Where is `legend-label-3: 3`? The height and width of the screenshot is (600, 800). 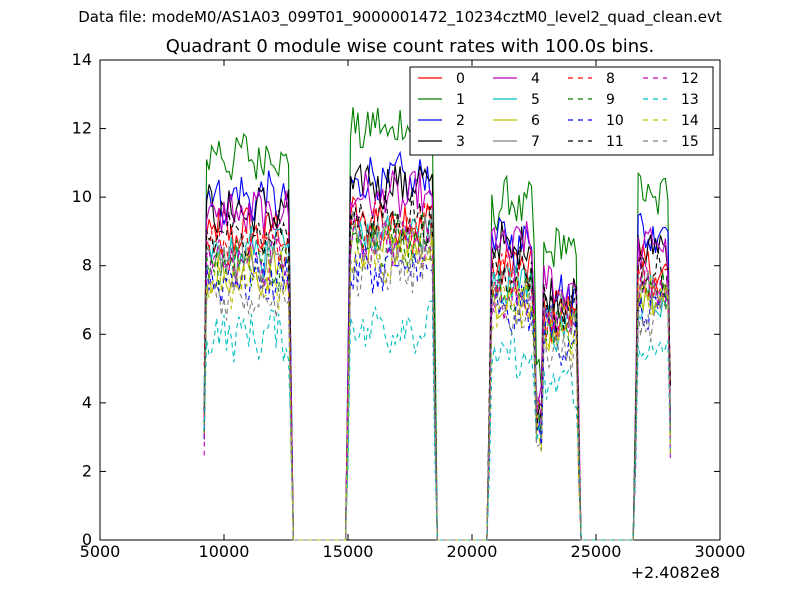
legend-label-3: 3 is located at coordinates (460, 142).